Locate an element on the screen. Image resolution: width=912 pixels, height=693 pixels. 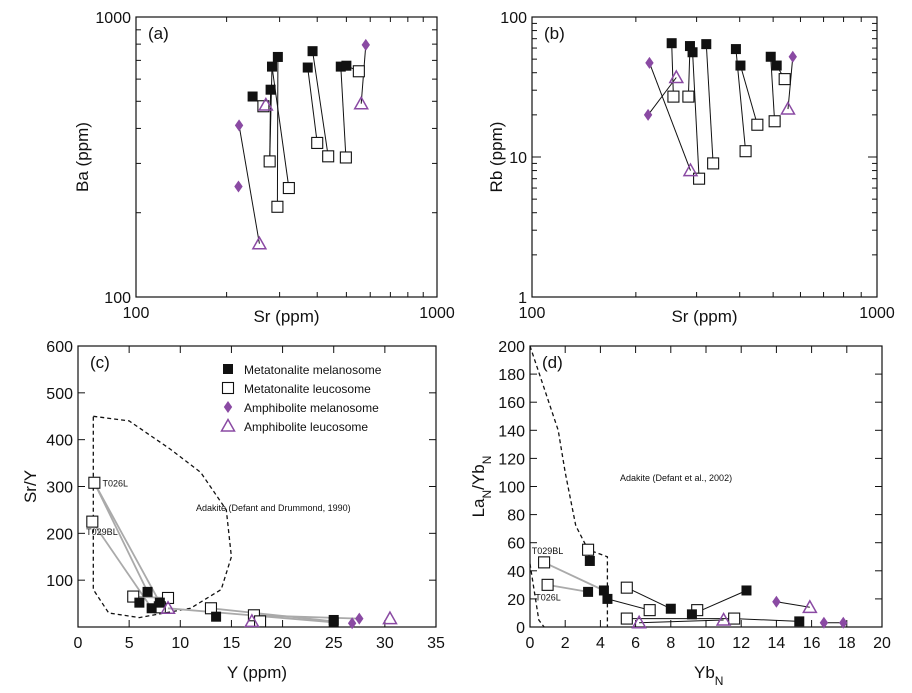
y-tick-label: 1 is located at coordinates (522, 298).